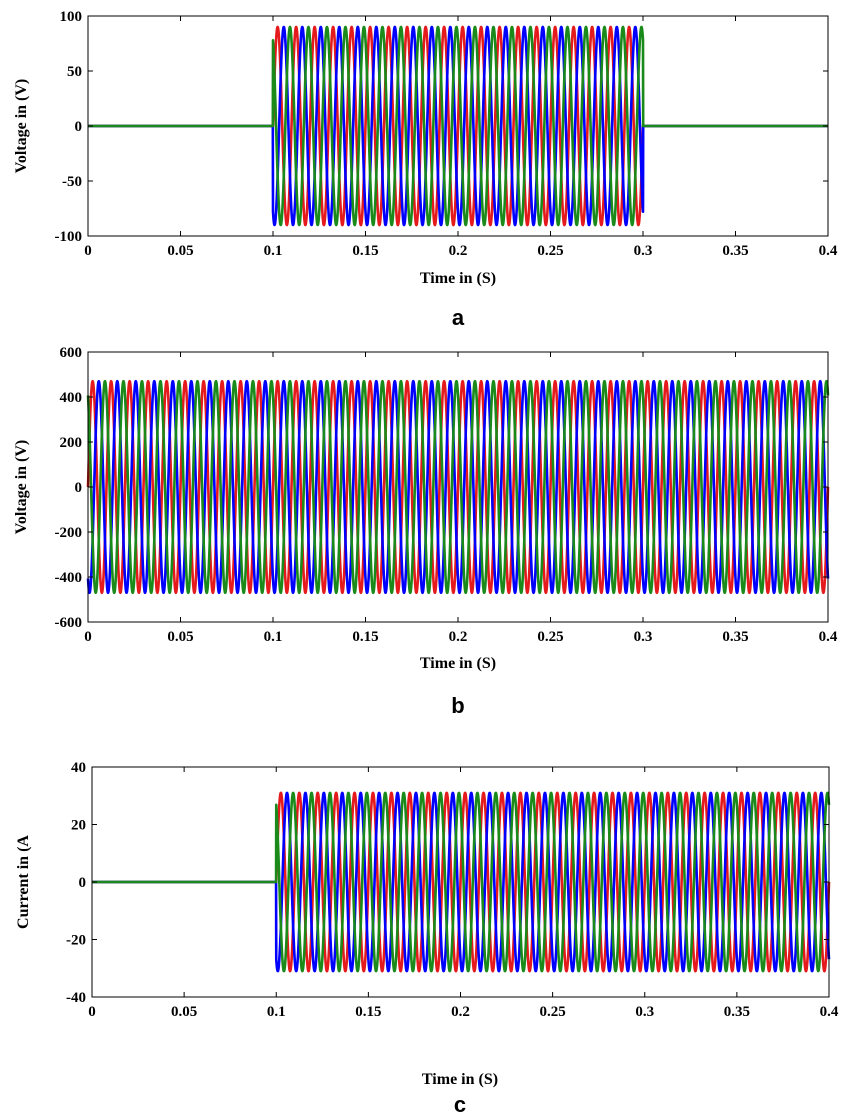  Describe the element at coordinates (69, 623) in the screenshot. I see `y-tick-label: -600` at that location.